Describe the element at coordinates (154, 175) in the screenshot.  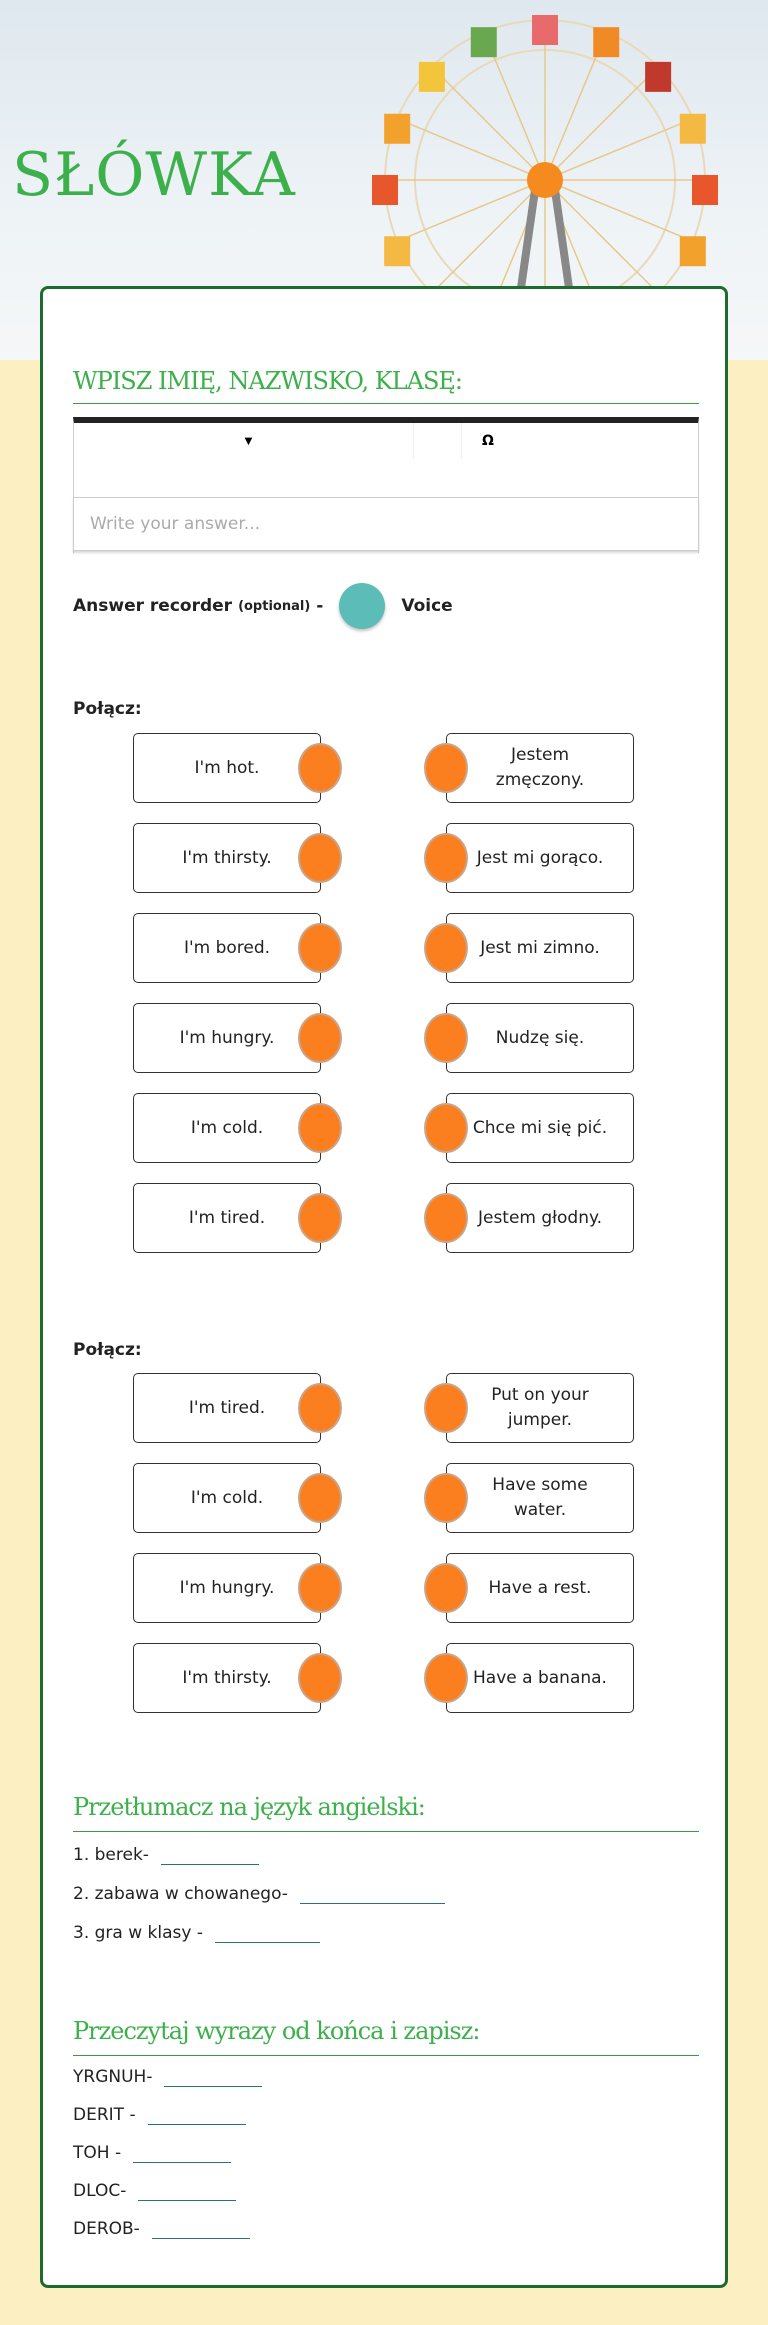
I see `page-title: SŁÓWKA` at that location.